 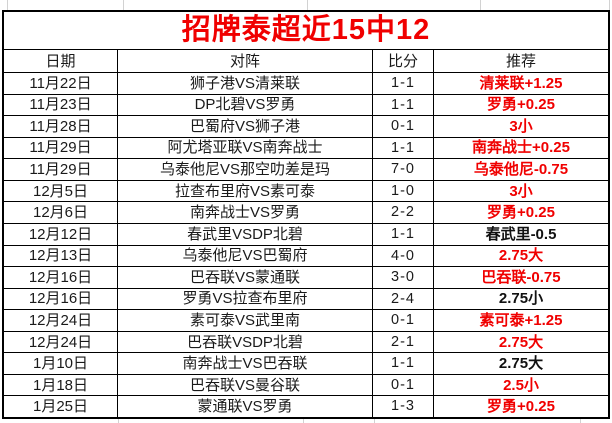 I want to click on table-row: 11月29日 乌泰他尼VS那空叻差是玛 7-0 乌泰他尼-0.75, so click(x=306, y=169).